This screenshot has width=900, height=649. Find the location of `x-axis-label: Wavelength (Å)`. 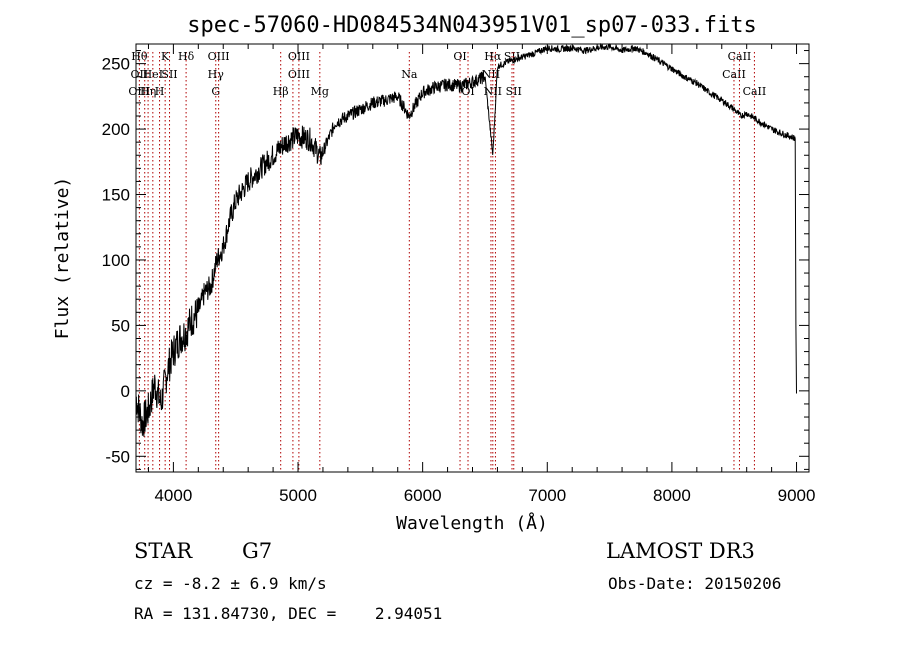

x-axis-label: Wavelength (Å) is located at coordinates (472, 523).